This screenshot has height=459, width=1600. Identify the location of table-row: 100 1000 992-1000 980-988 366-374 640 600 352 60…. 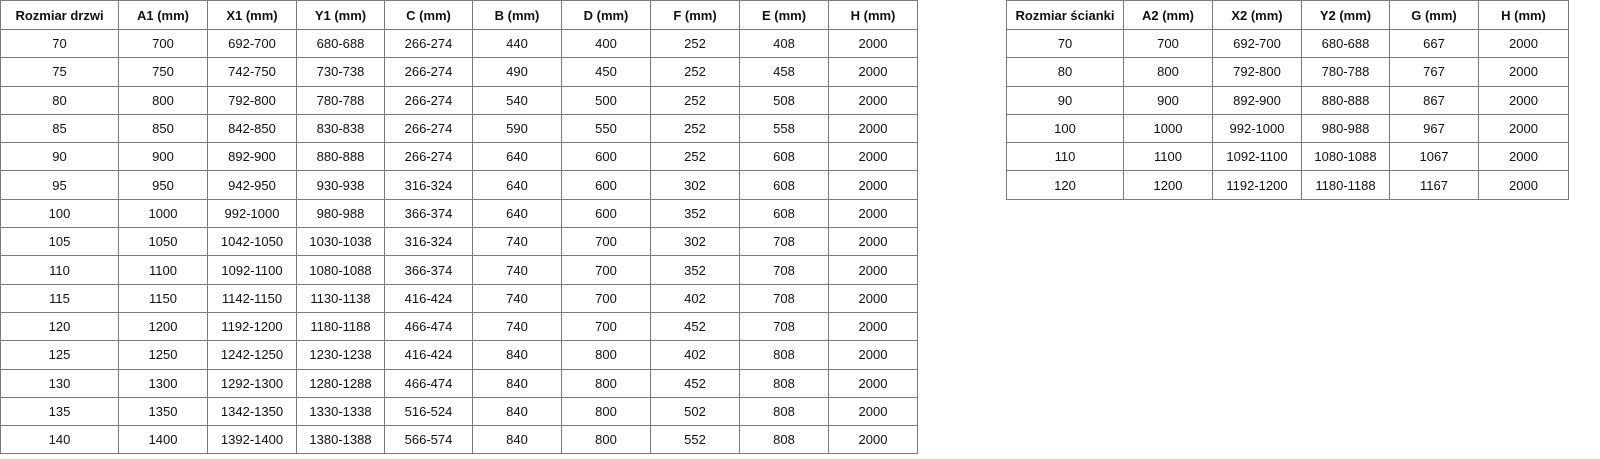
(459, 213).